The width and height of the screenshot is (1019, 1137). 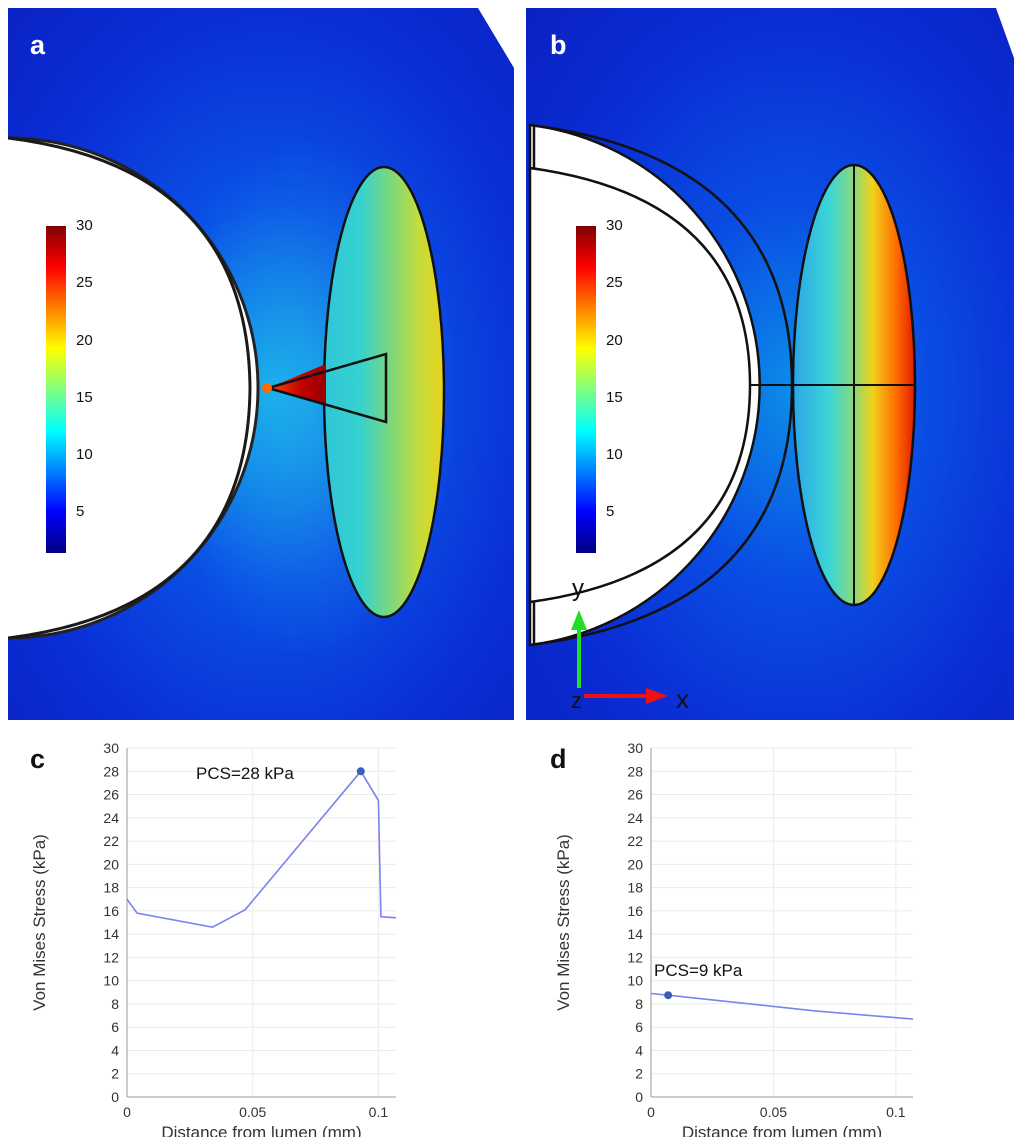 I want to click on z-axis-label: z, so click(x=576, y=700).